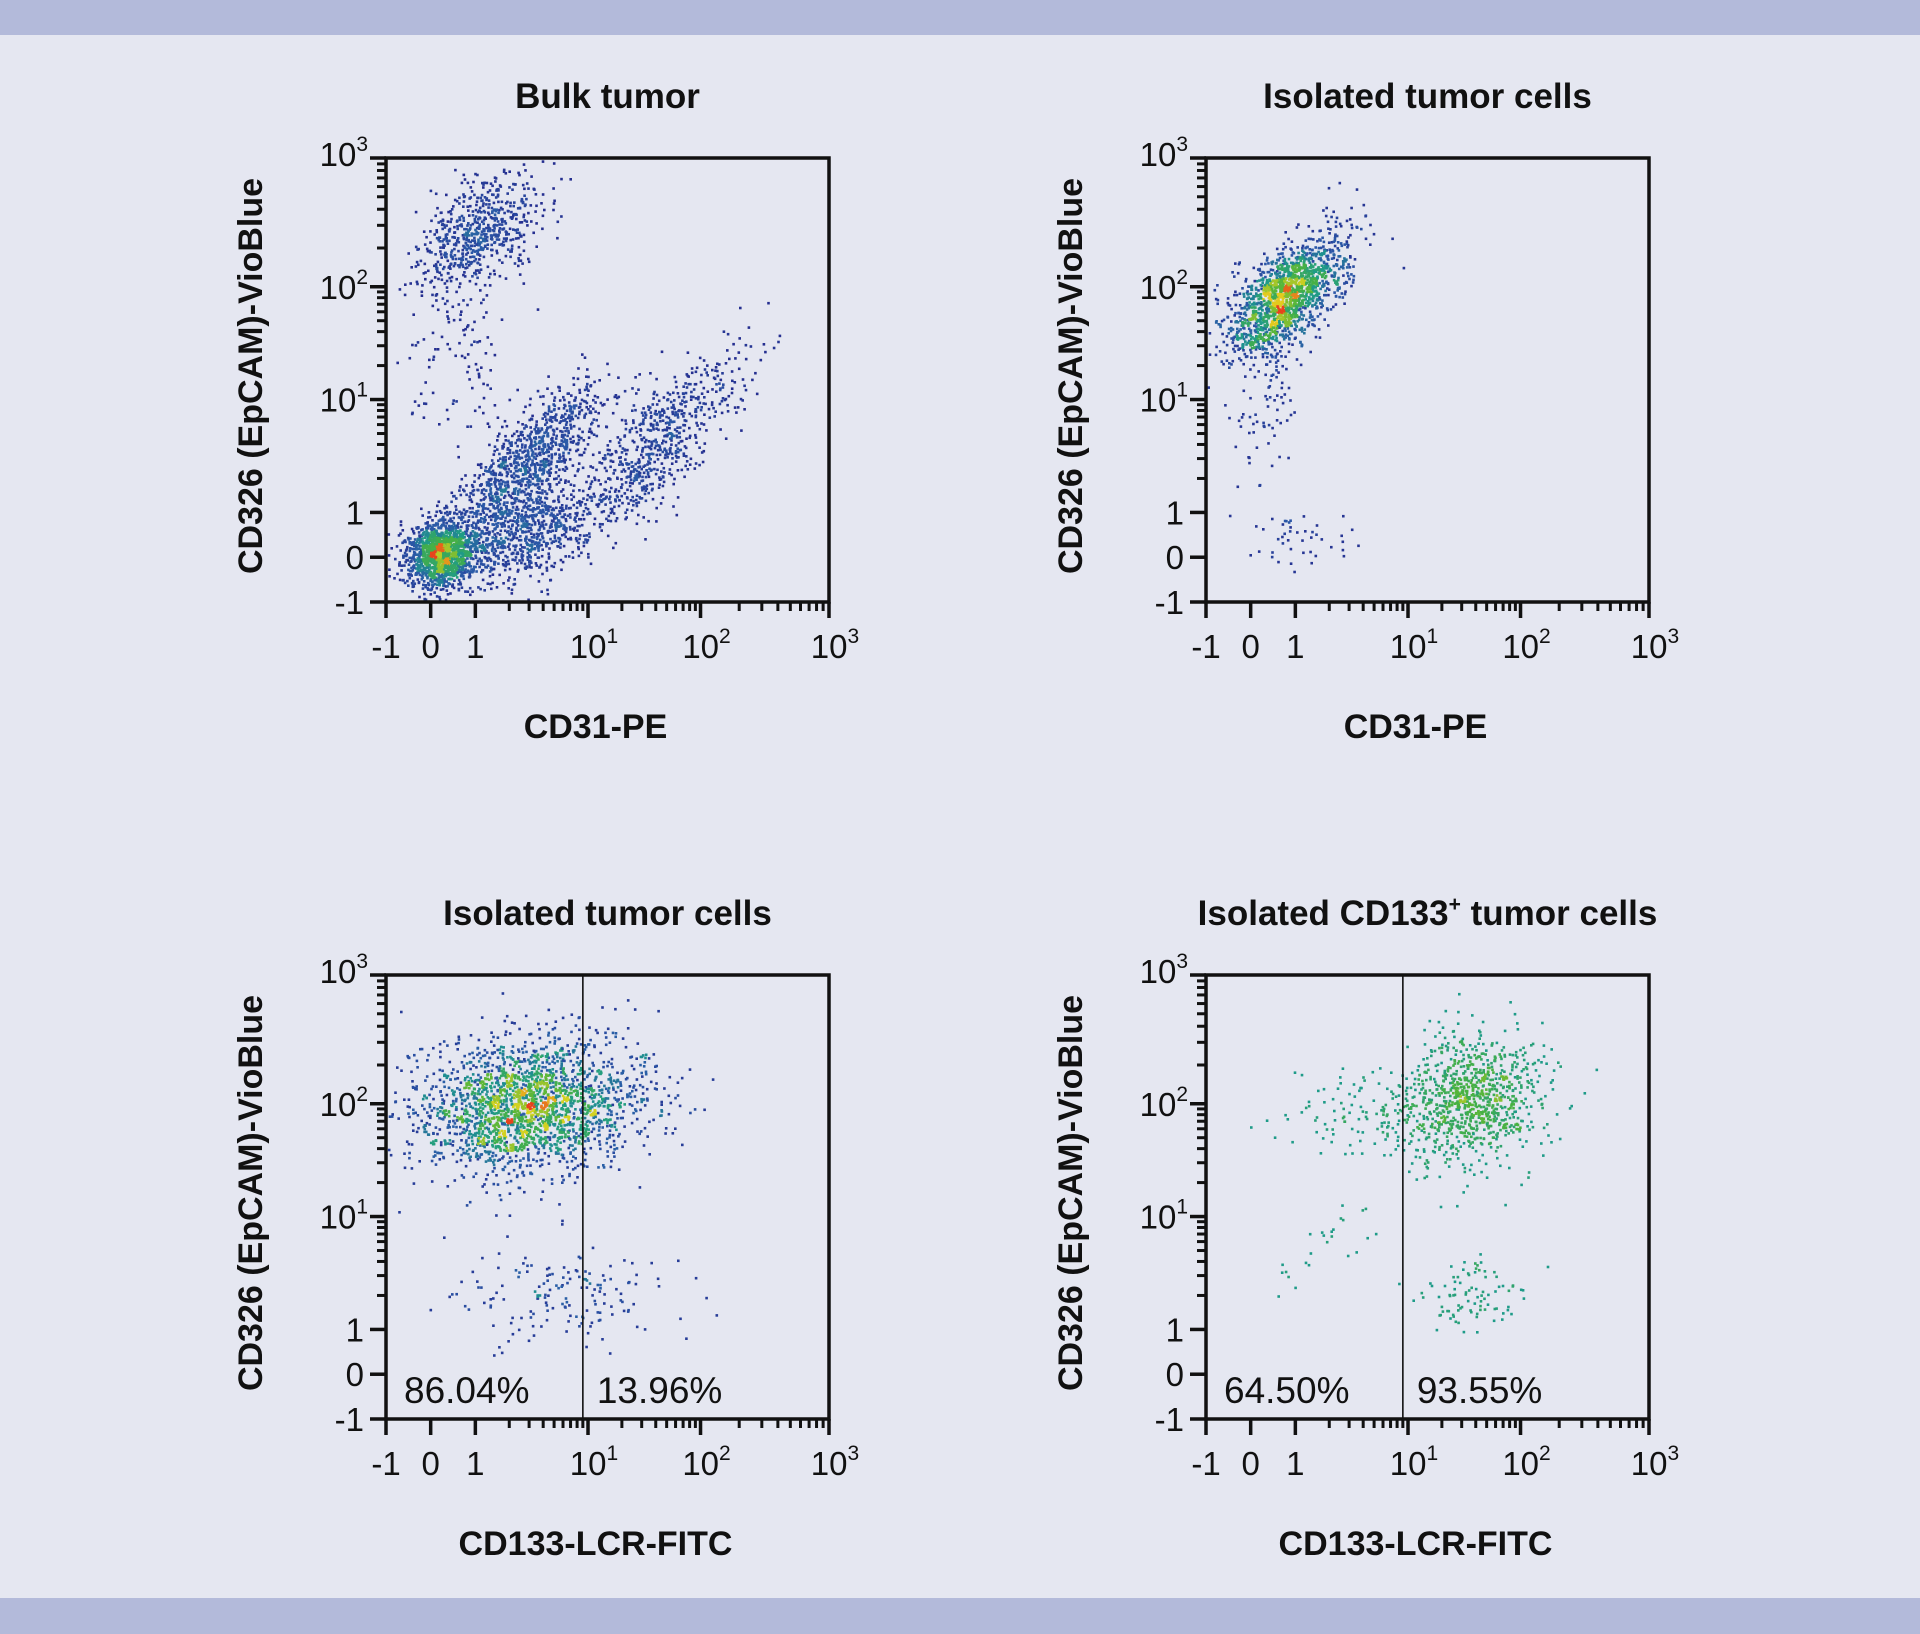  What do you see at coordinates (355, 557) in the screenshot?
I see `y-tick-label: 0` at bounding box center [355, 557].